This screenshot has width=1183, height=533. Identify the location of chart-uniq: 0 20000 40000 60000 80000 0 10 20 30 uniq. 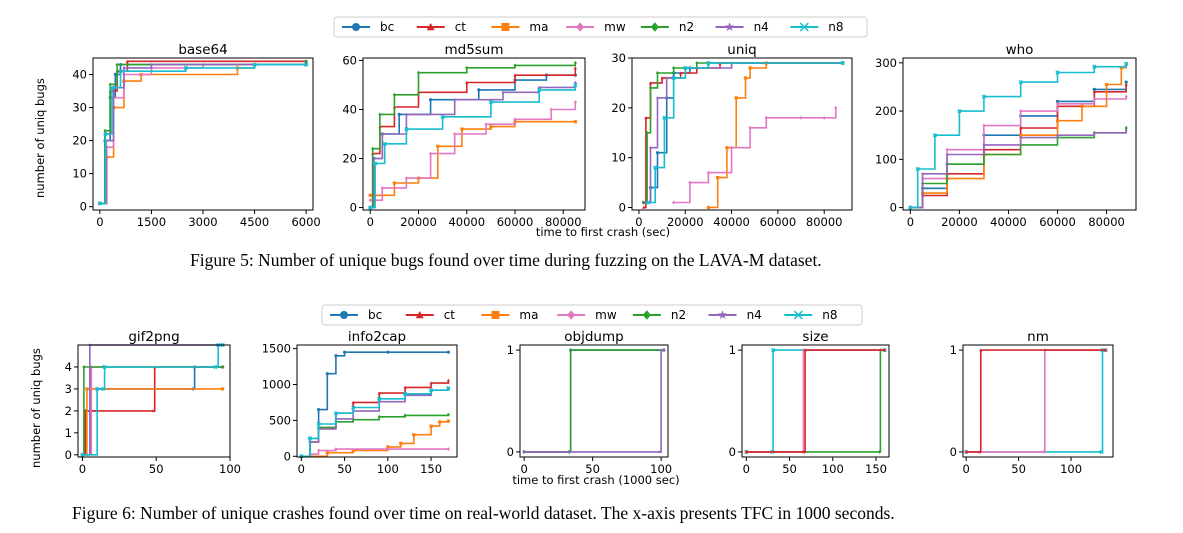
(732, 135).